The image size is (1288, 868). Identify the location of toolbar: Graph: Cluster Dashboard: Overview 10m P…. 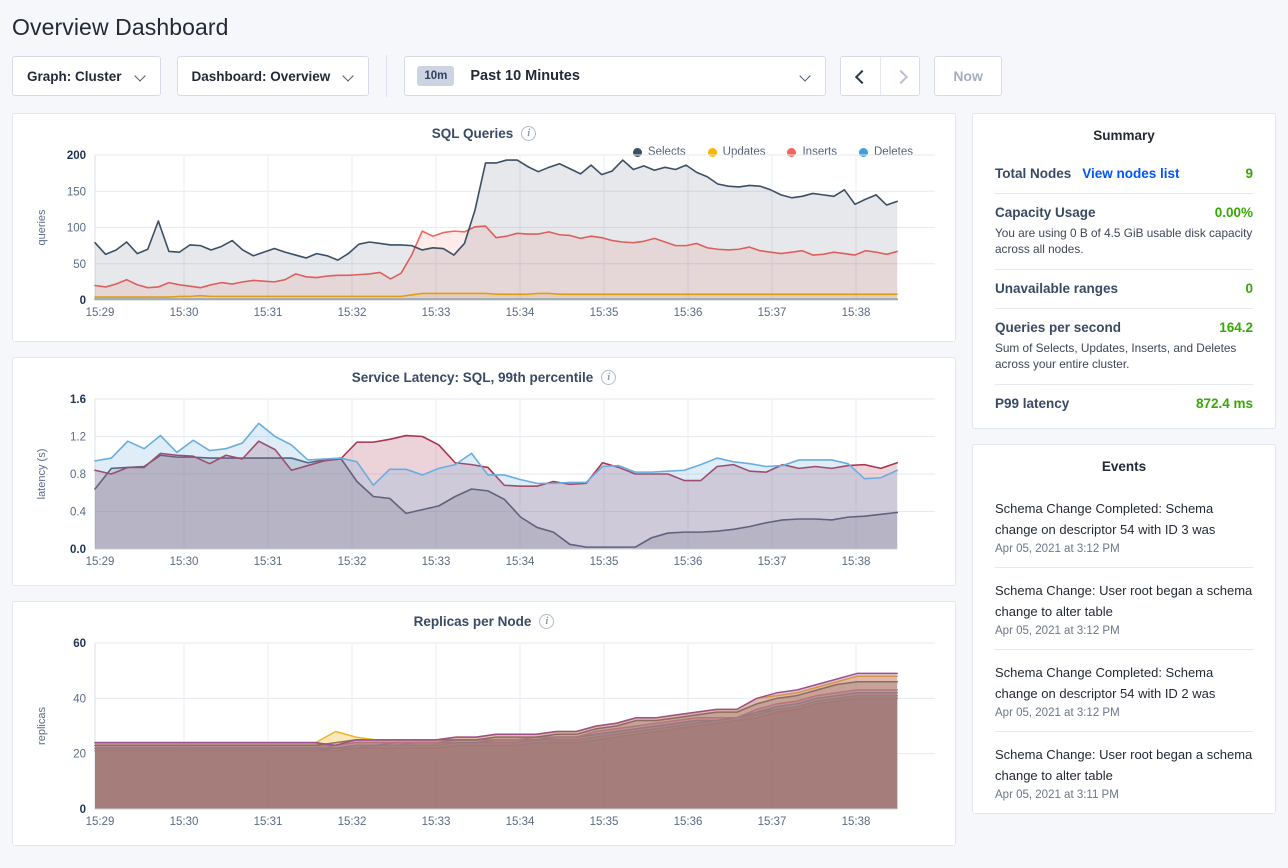
(644, 69).